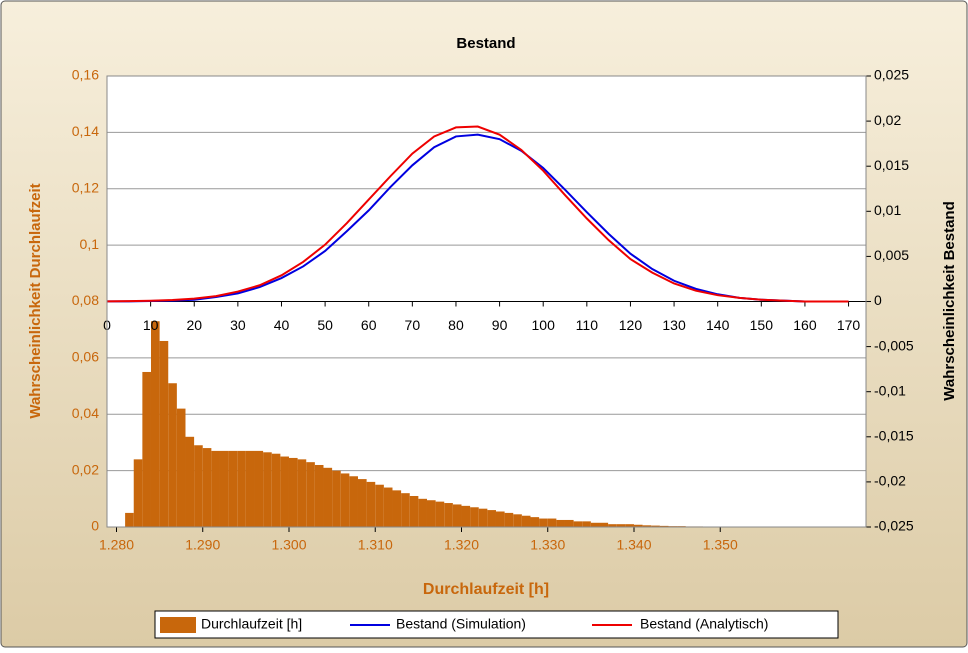 Image resolution: width=968 pixels, height=653 pixels. What do you see at coordinates (949, 301) in the screenshot?
I see `y2-axis-title: Wahrscheinlichkeit Bestand` at bounding box center [949, 301].